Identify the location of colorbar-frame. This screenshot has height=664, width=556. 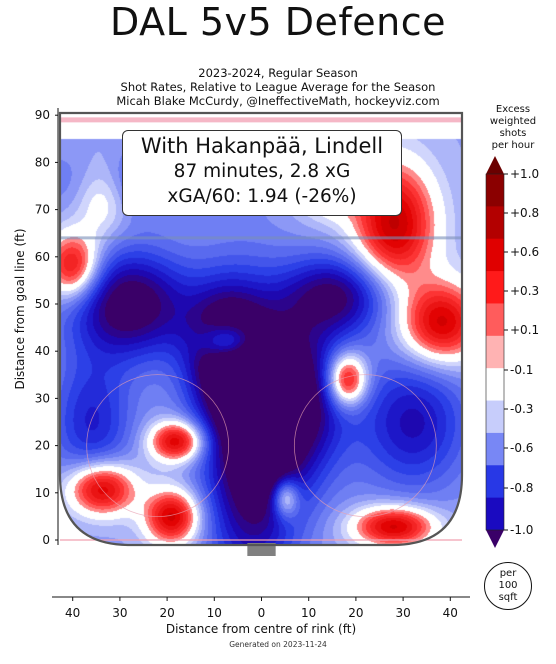
(495, 352).